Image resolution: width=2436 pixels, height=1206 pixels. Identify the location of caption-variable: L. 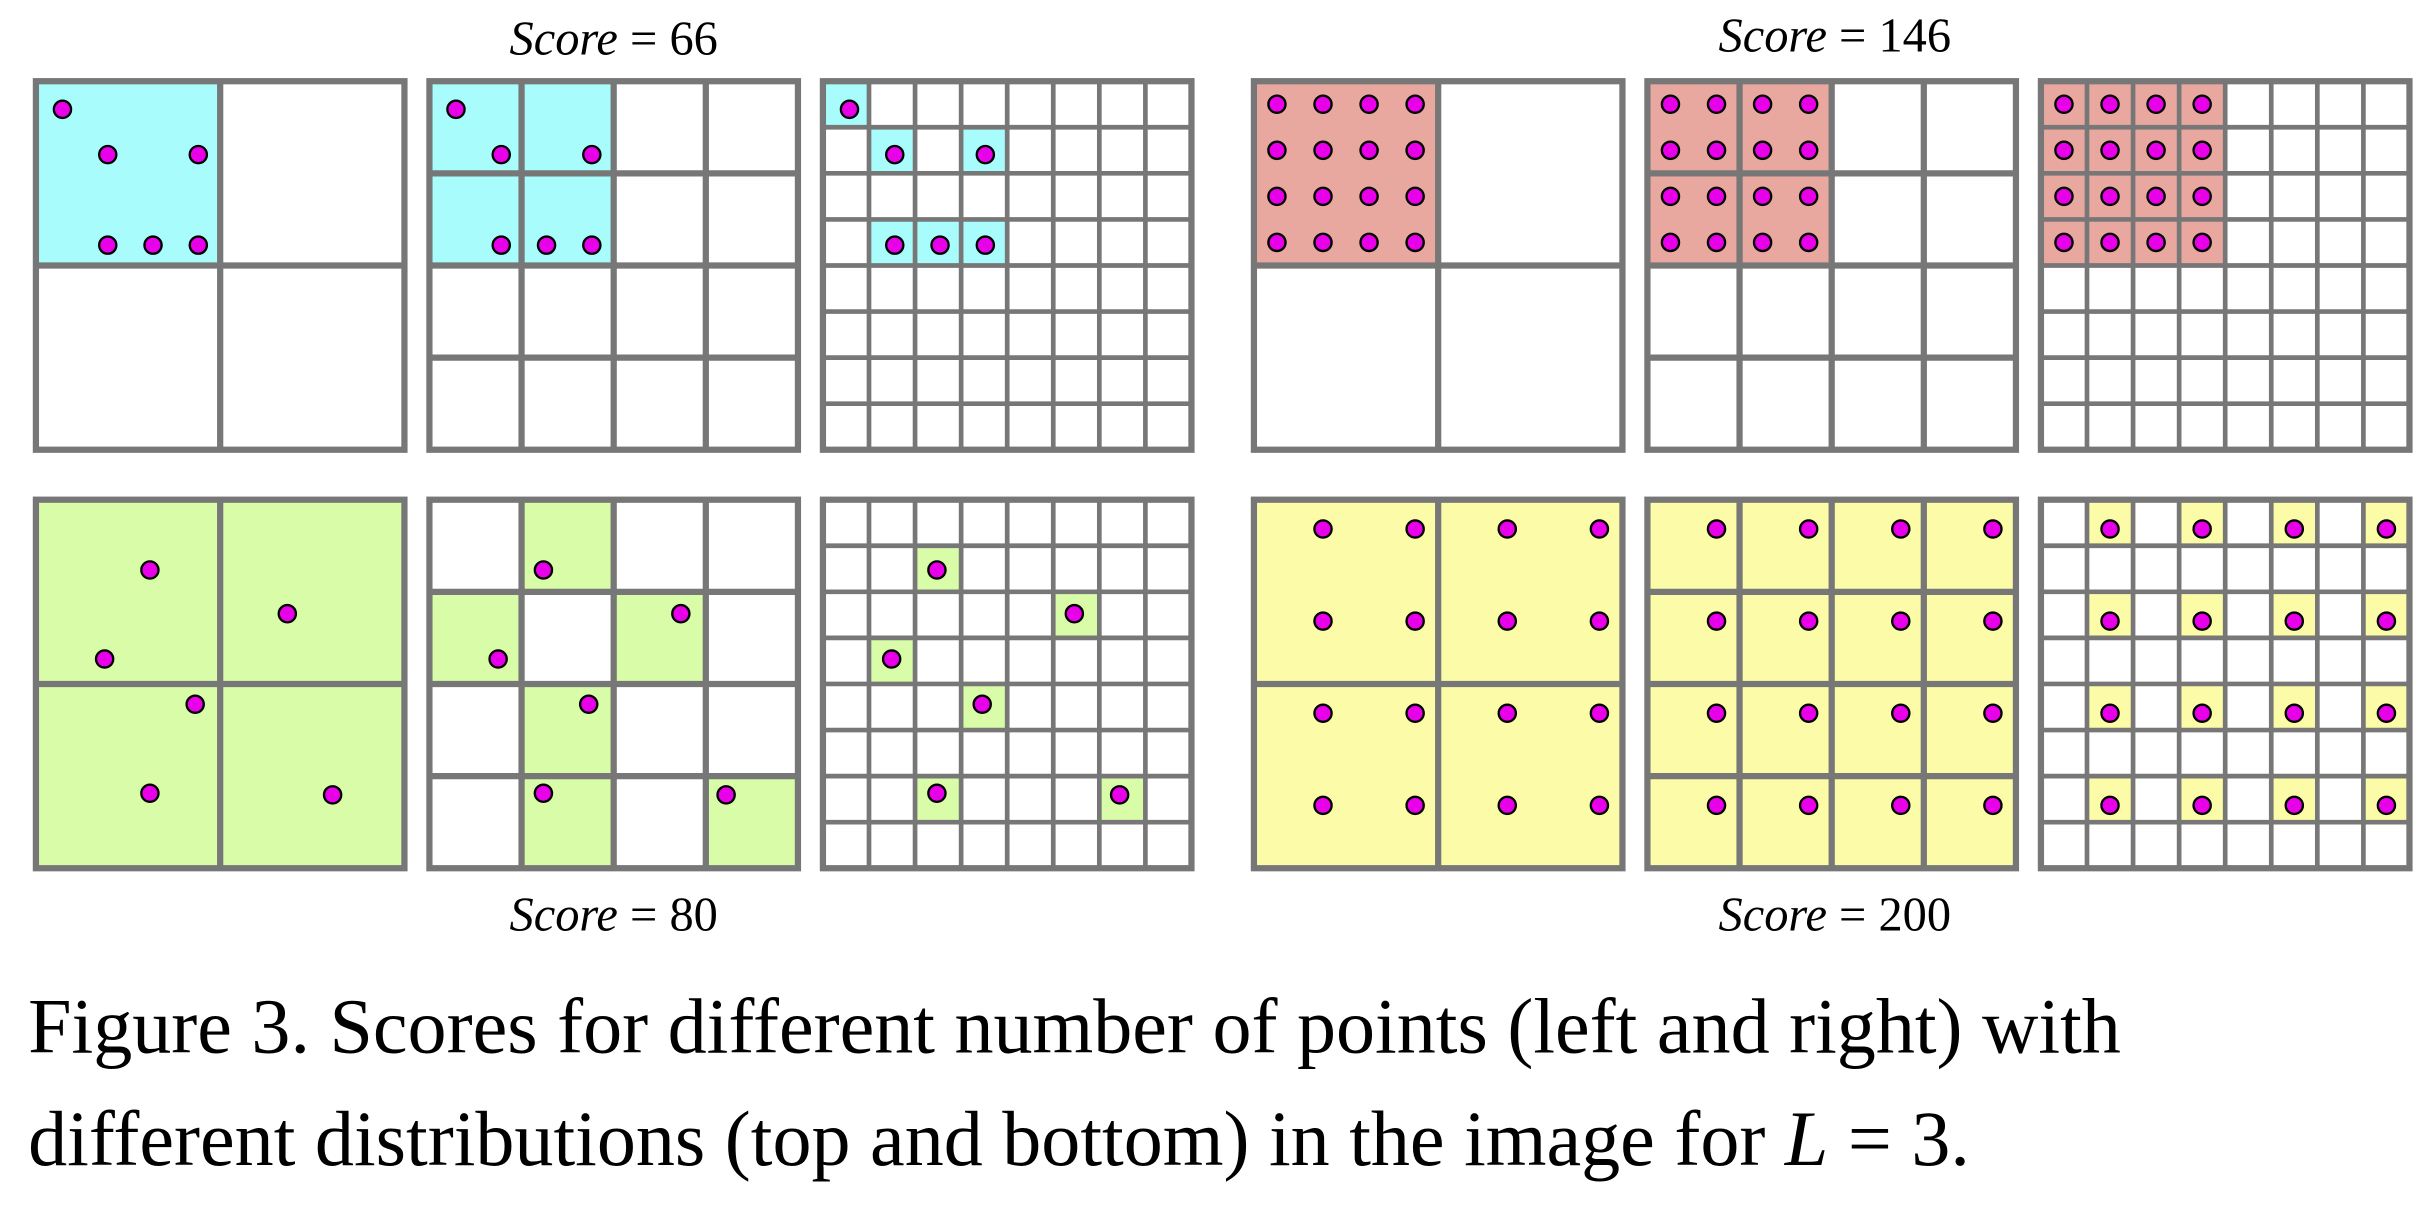
(1806, 1138).